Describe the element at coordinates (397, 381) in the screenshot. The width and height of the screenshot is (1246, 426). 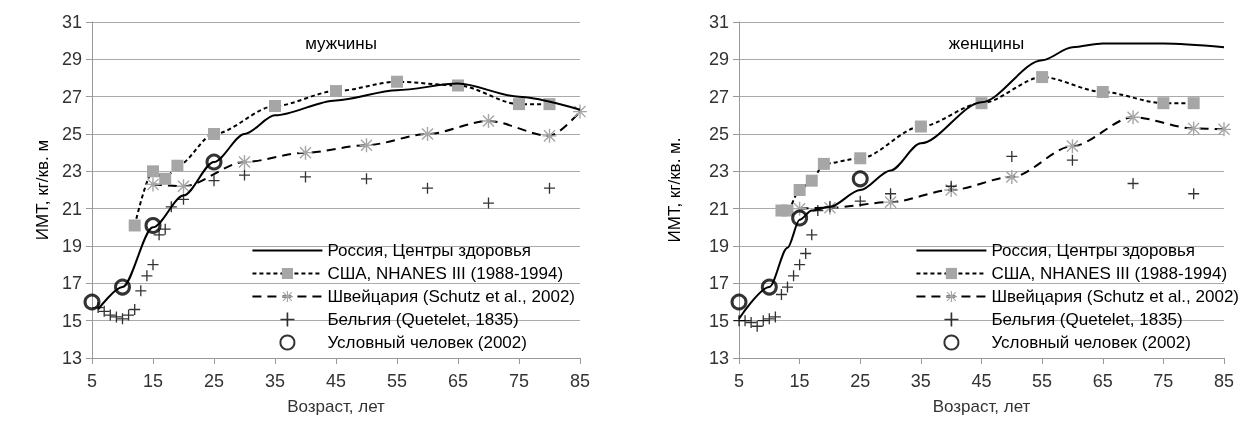
I see `x-tick-label: 55` at that location.